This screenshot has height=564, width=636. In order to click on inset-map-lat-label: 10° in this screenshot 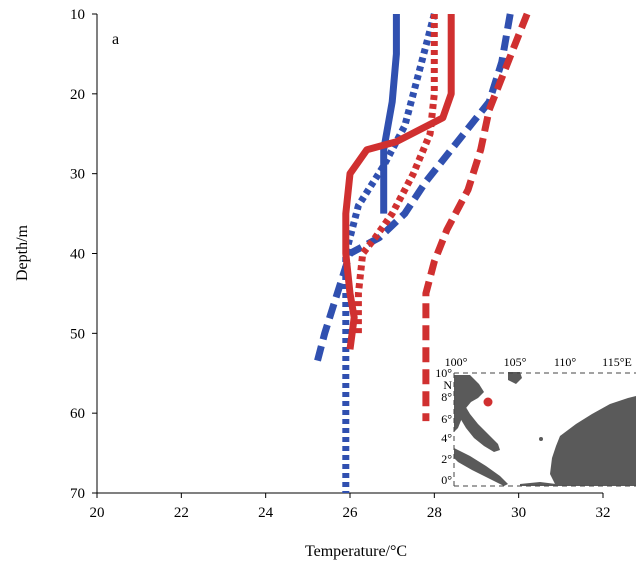, I will do `click(443, 373)`.